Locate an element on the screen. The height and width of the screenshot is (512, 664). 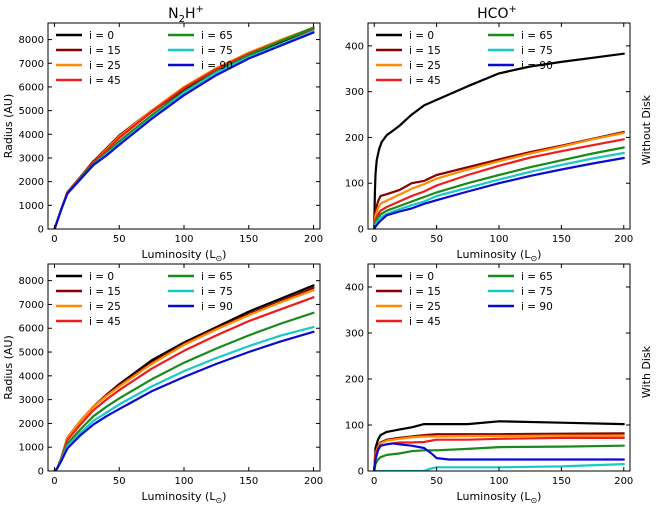
column-title-n2h: N2H+ is located at coordinates (186, 14).